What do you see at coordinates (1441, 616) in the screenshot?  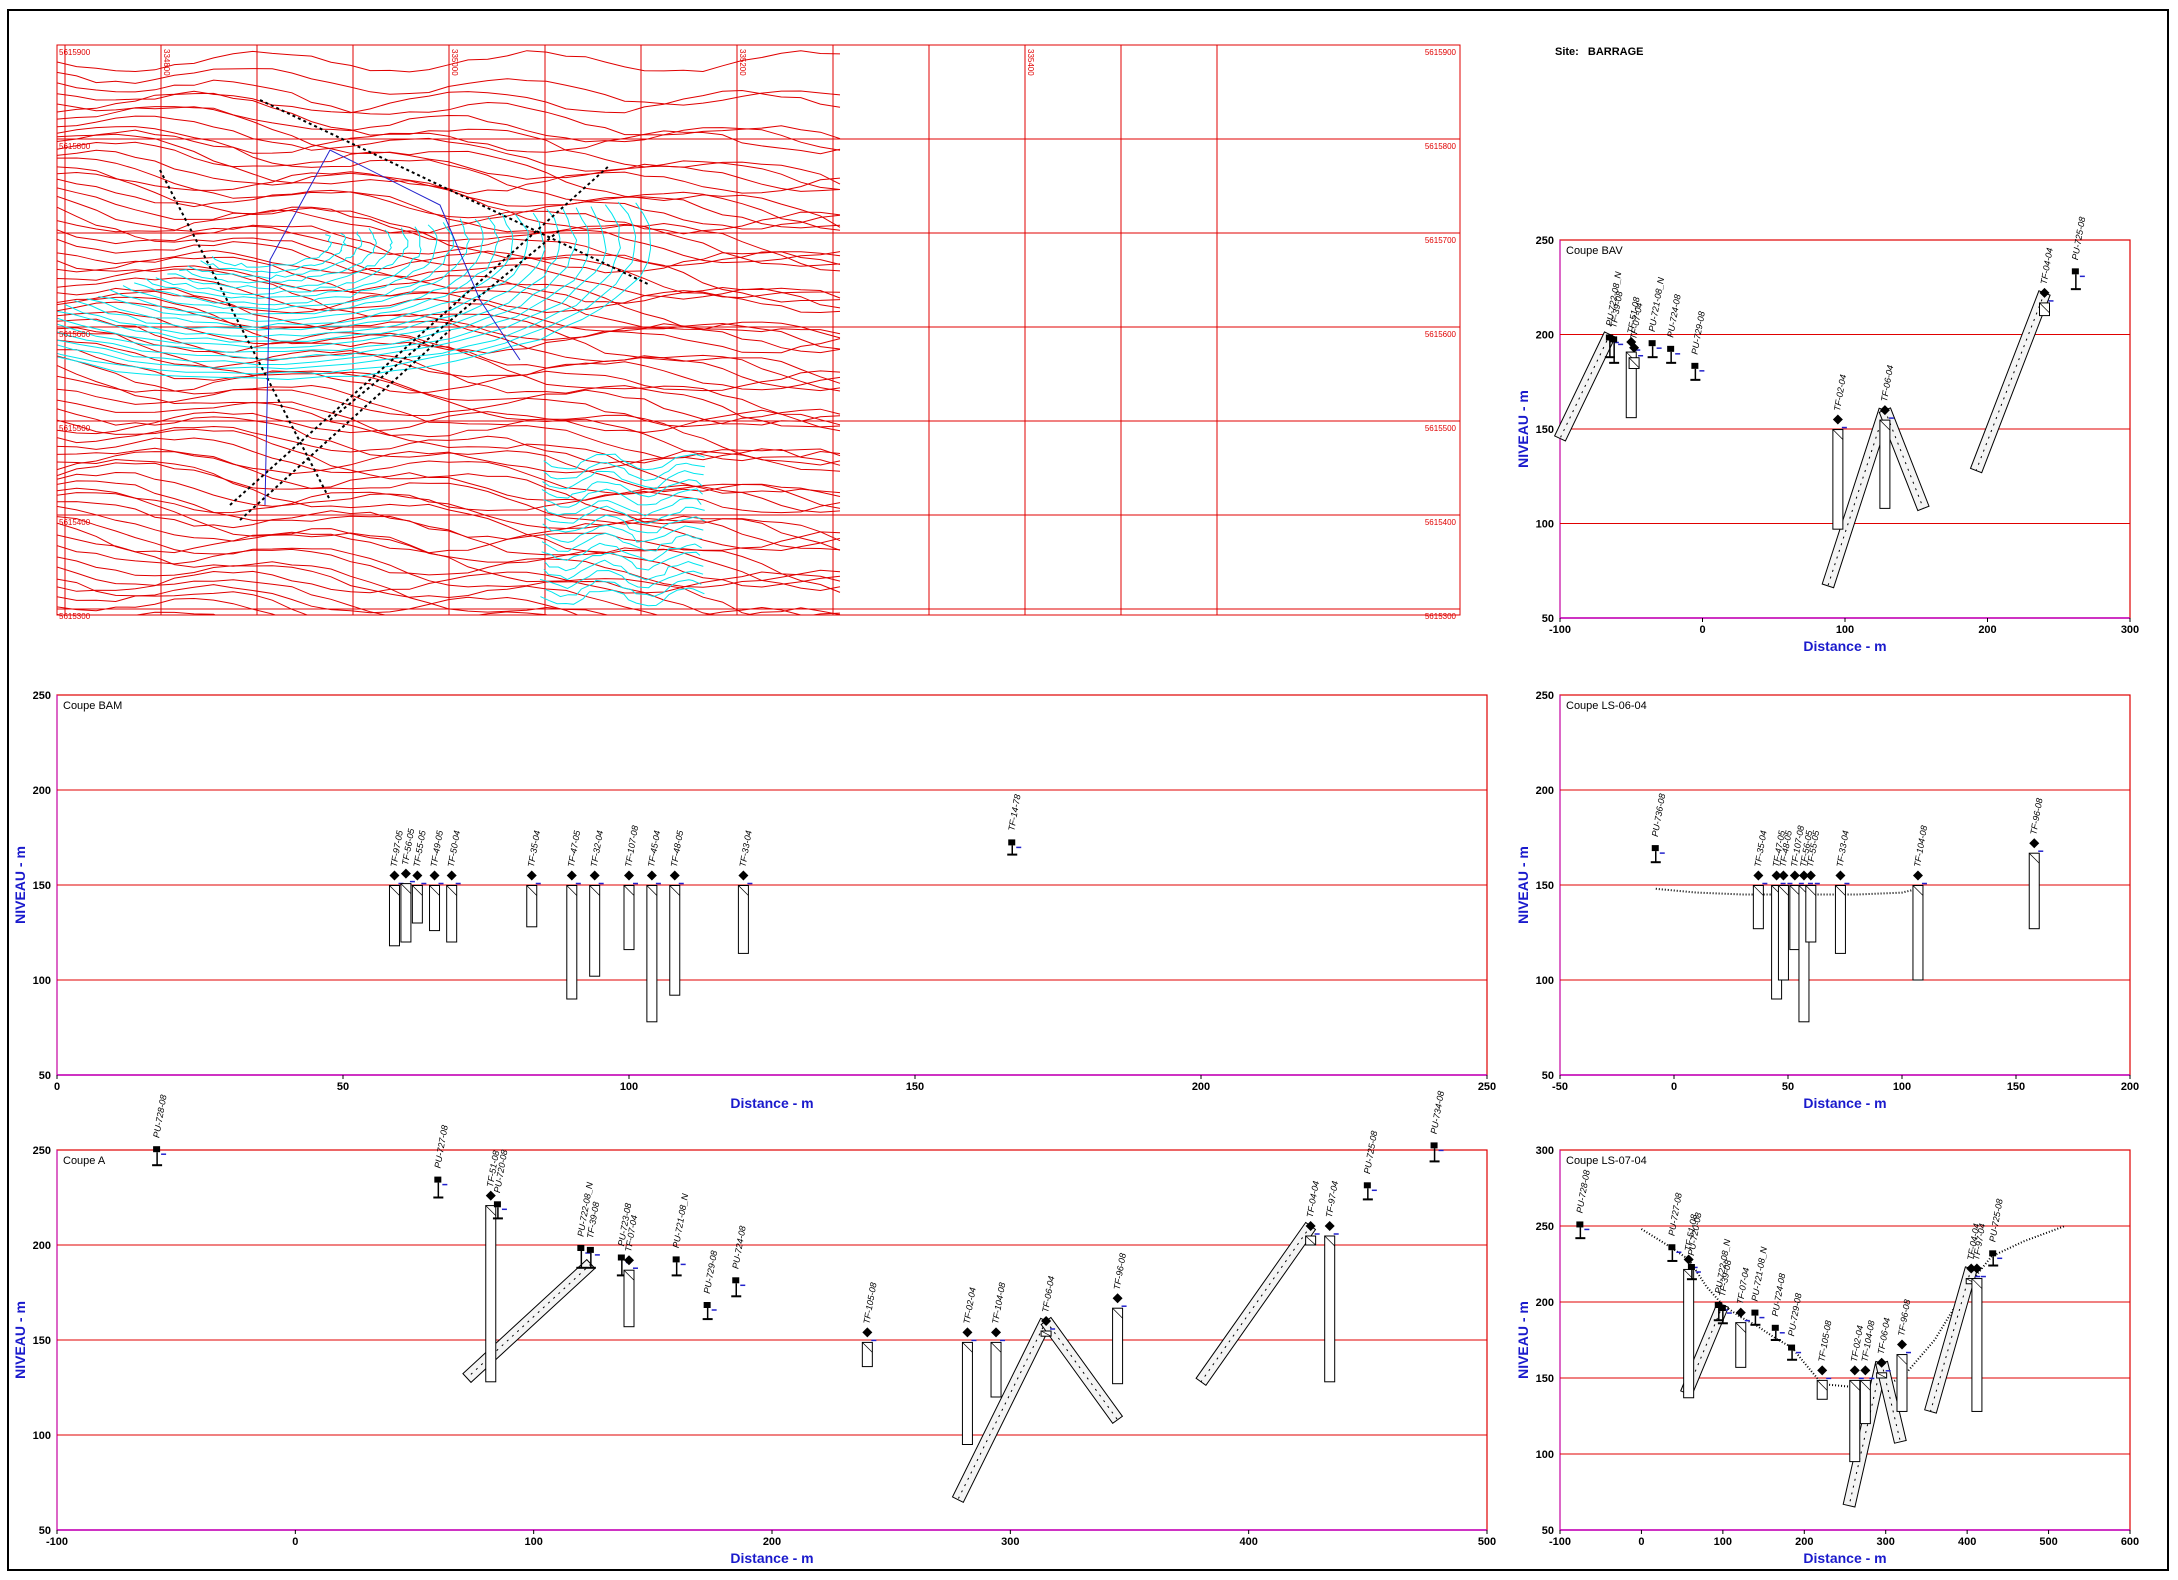 I see `map-tick-label-right: 5615300` at bounding box center [1441, 616].